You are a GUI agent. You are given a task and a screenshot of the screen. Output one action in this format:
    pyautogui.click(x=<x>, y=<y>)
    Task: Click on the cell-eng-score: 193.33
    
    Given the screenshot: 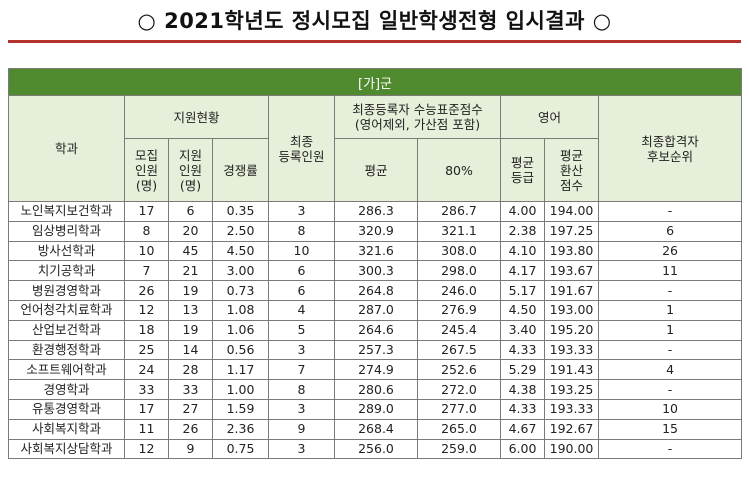 What is the action you would take?
    pyautogui.click(x=571, y=350)
    